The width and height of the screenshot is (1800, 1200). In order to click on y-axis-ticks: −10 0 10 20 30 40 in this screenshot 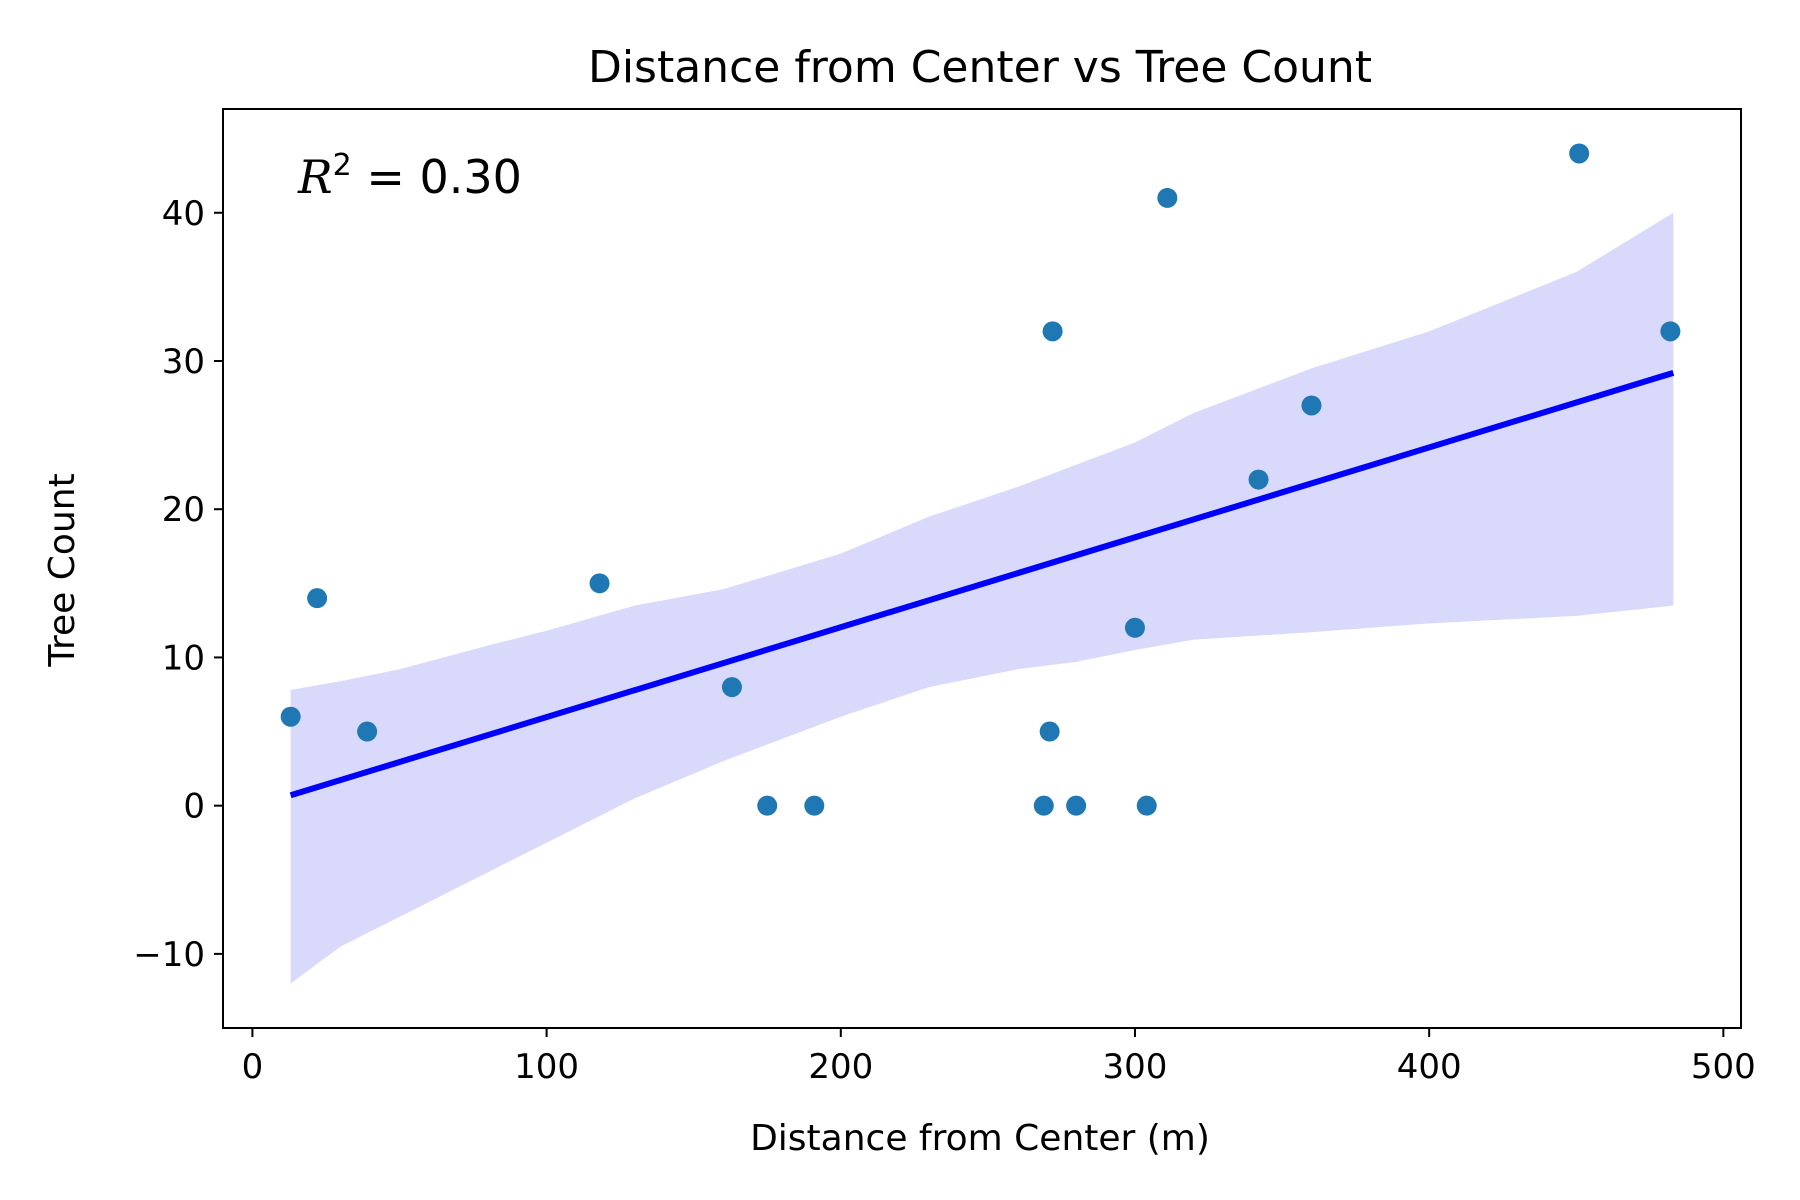, I will do `click(178, 584)`.